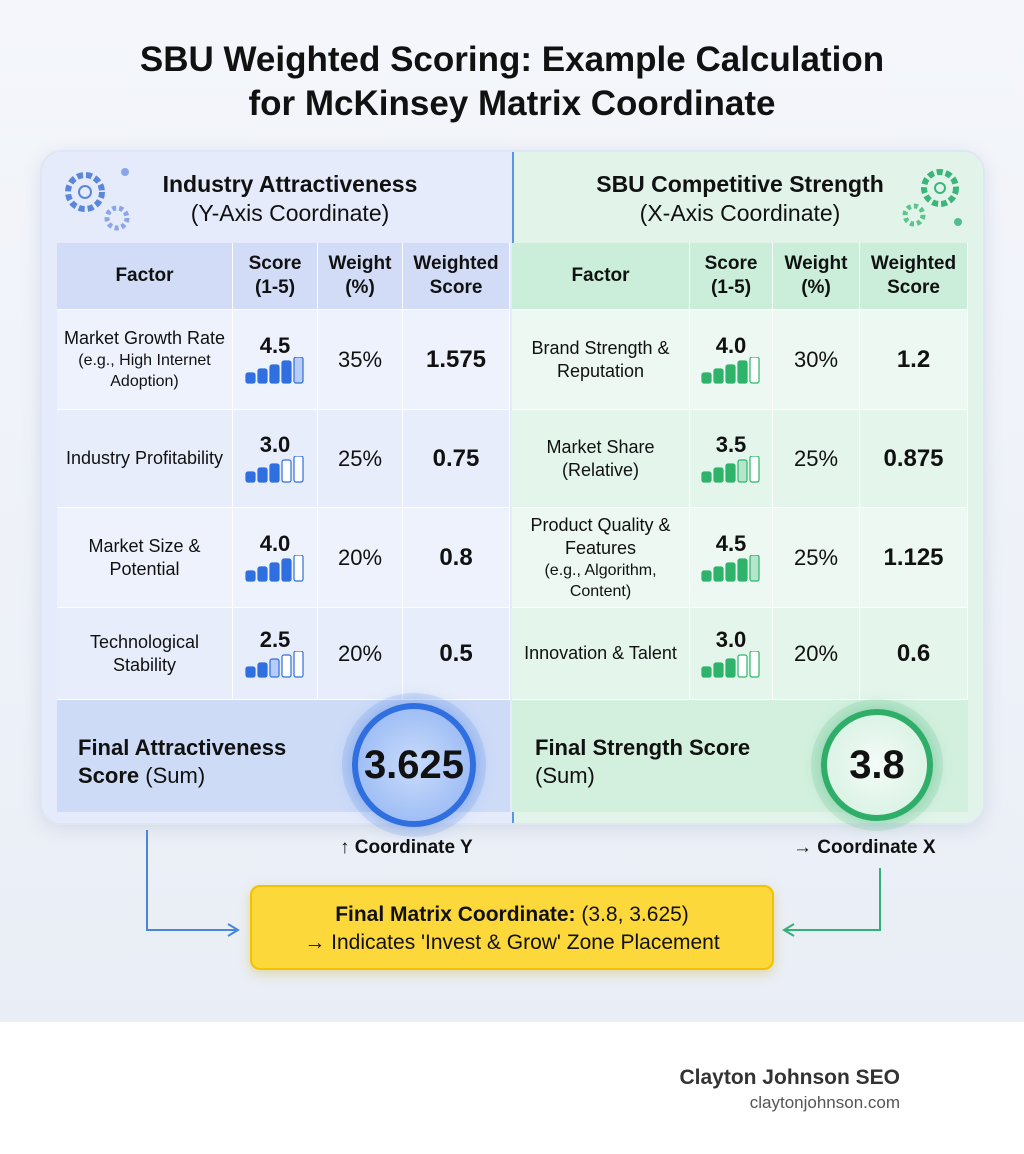 The image size is (1024, 1154). I want to click on factor-cell: Market Share (Relative), so click(601, 459).